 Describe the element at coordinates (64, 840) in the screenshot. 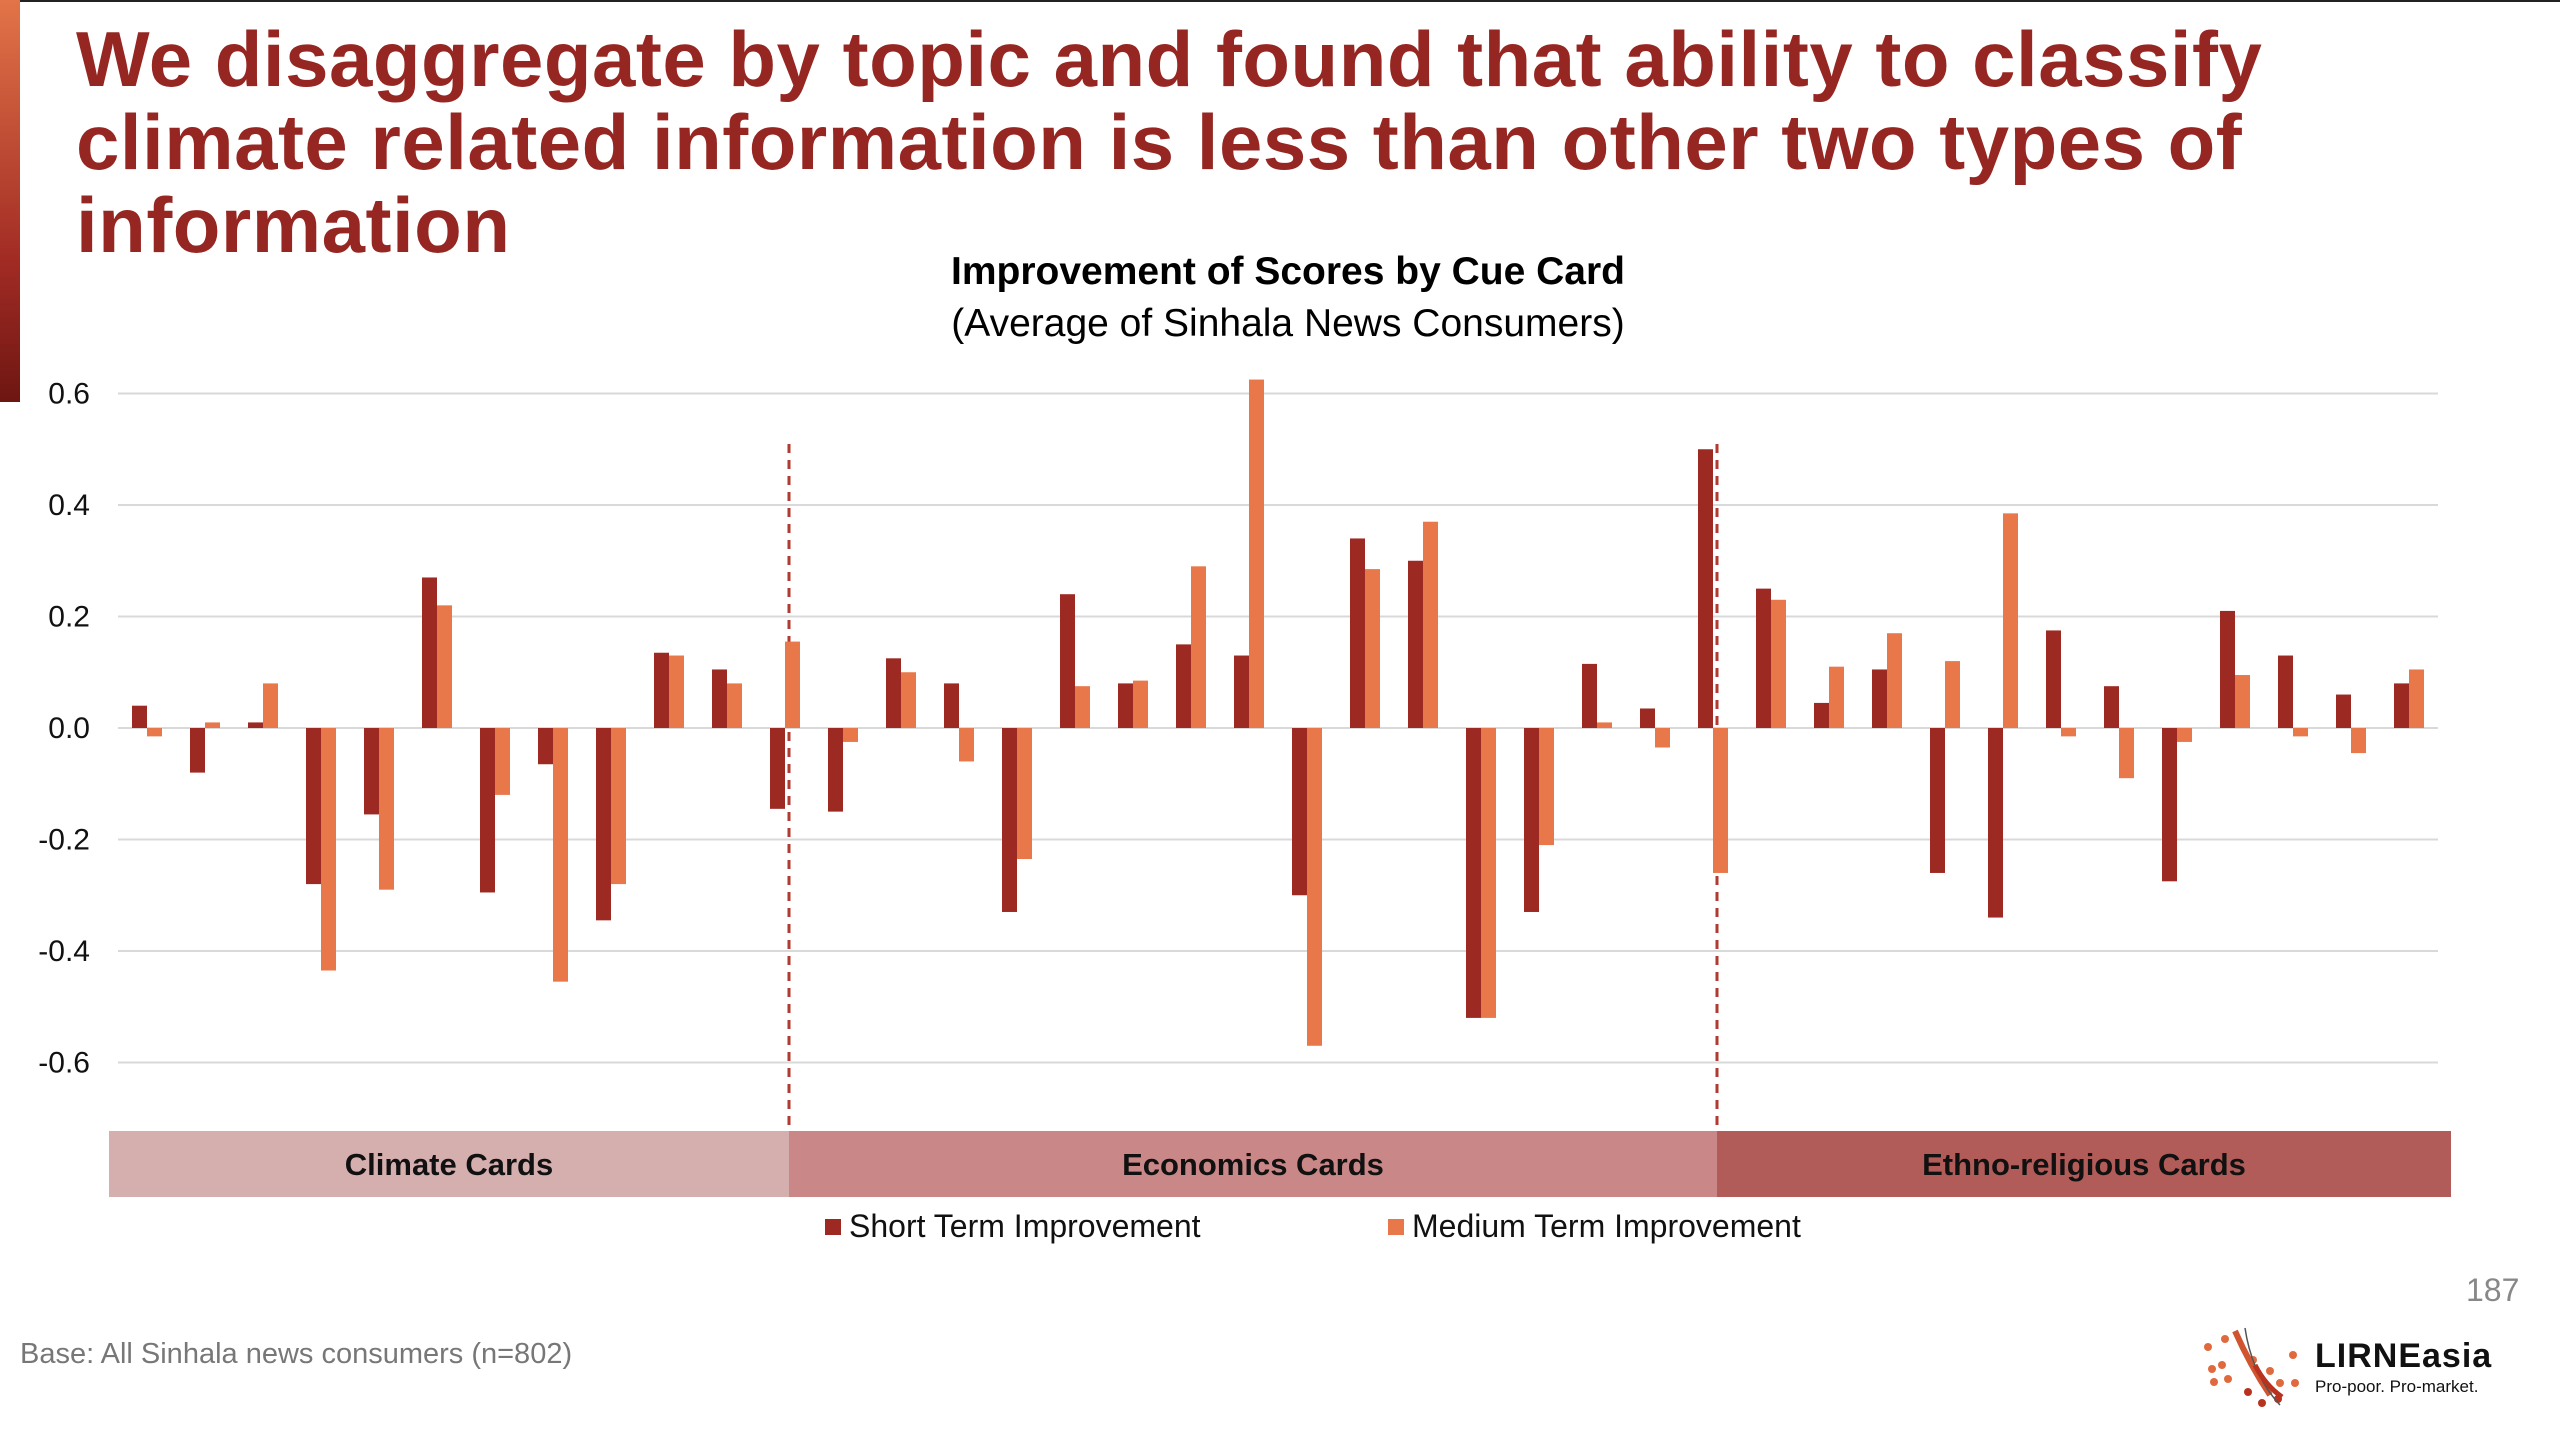

I see `y-tick-label: -0.2` at that location.